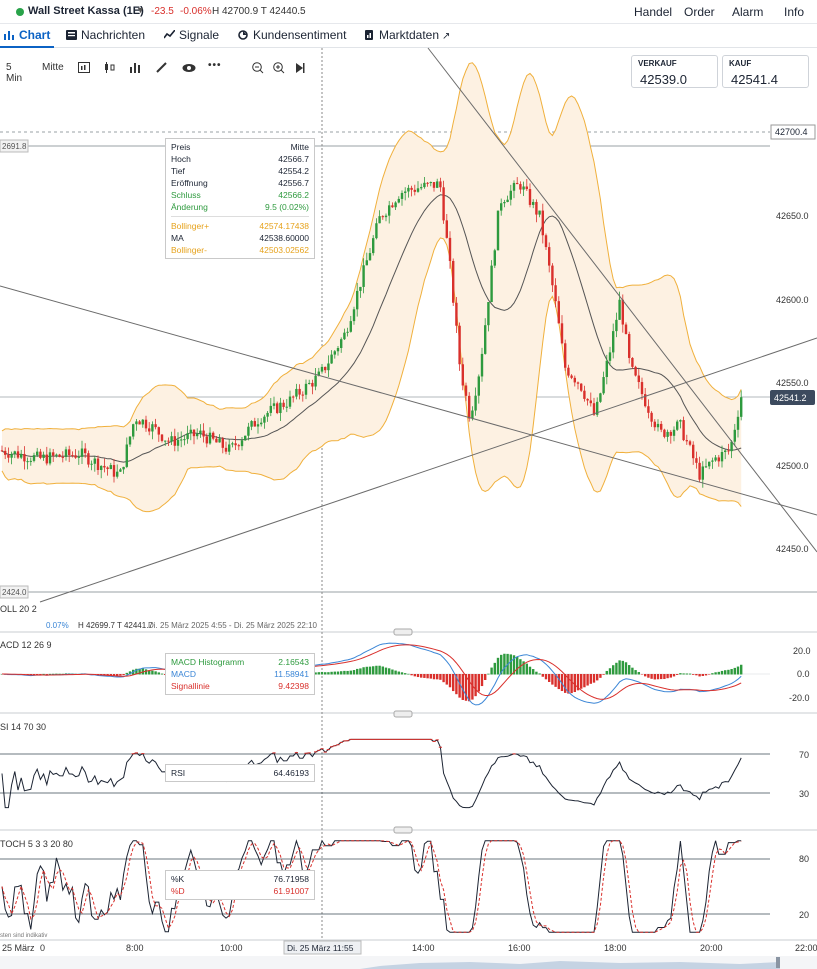 Image resolution: width=817 pixels, height=969 pixels. What do you see at coordinates (110, 67) in the screenshot?
I see `candle-icon` at bounding box center [110, 67].